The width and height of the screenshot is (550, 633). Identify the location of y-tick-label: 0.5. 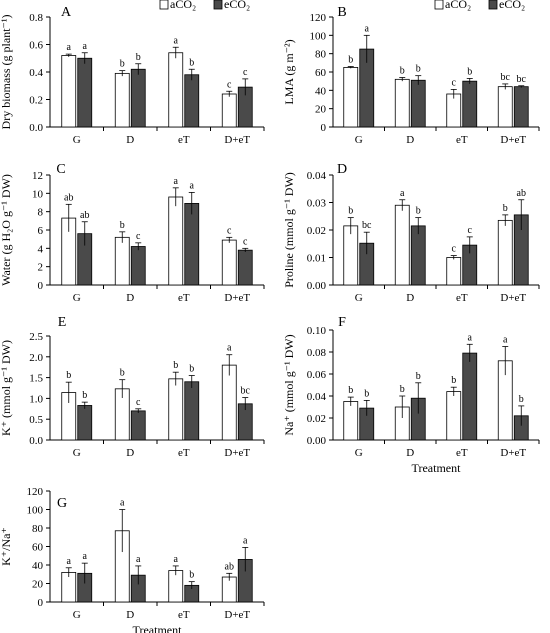
(36, 420).